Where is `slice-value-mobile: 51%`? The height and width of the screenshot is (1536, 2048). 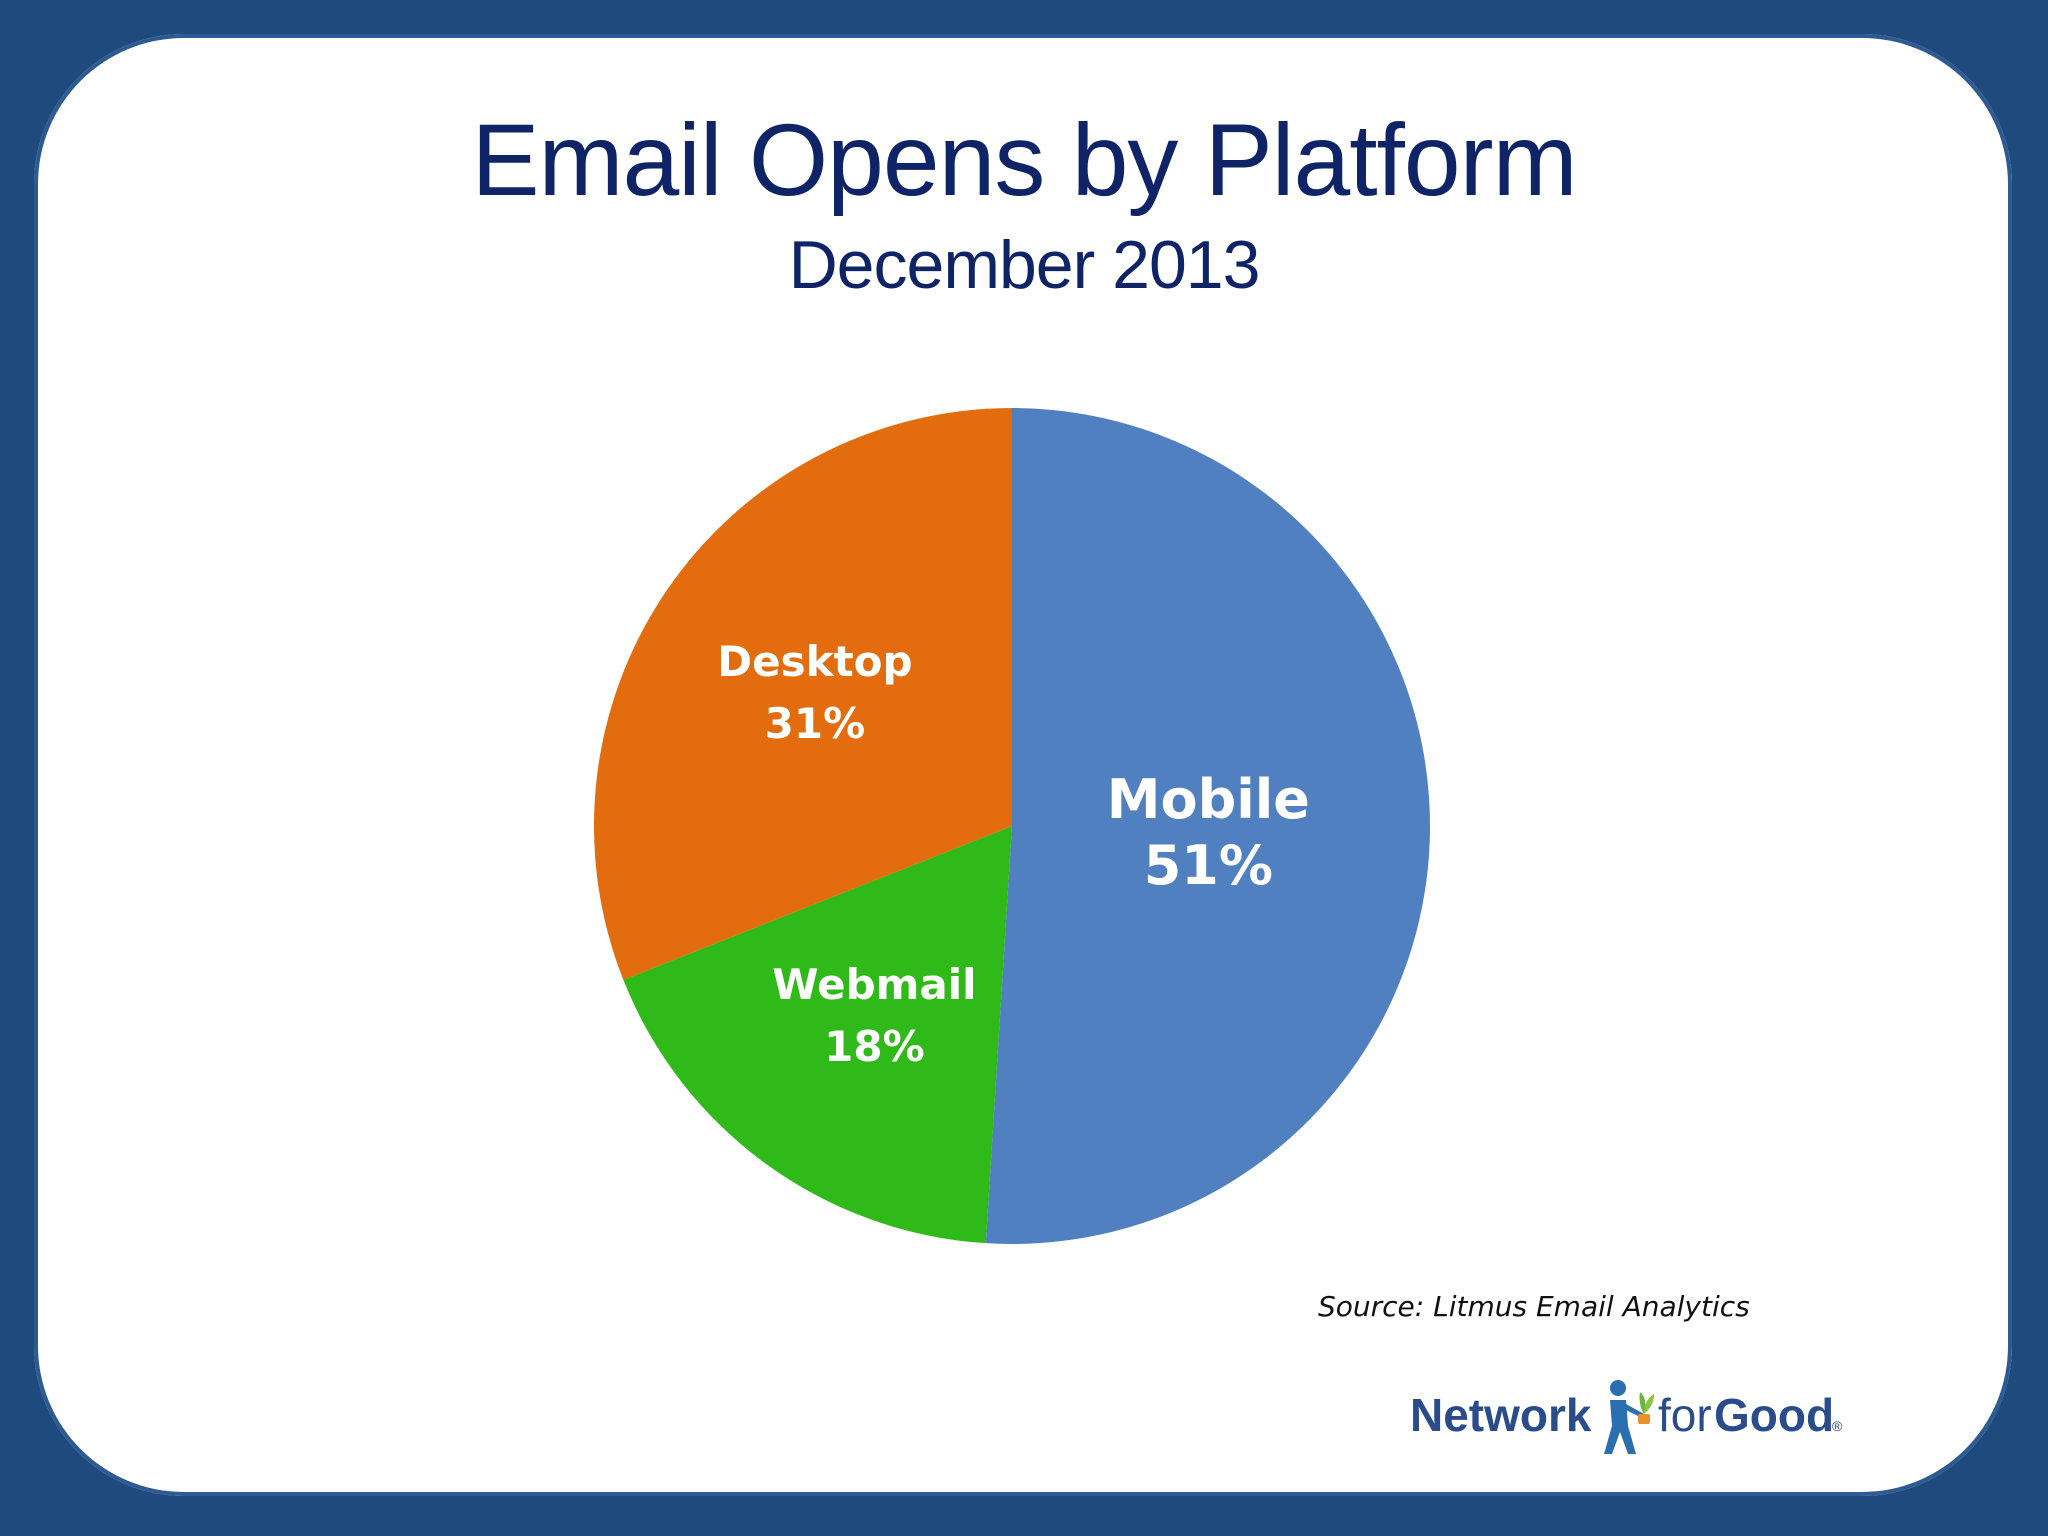 slice-value-mobile: 51% is located at coordinates (1208, 865).